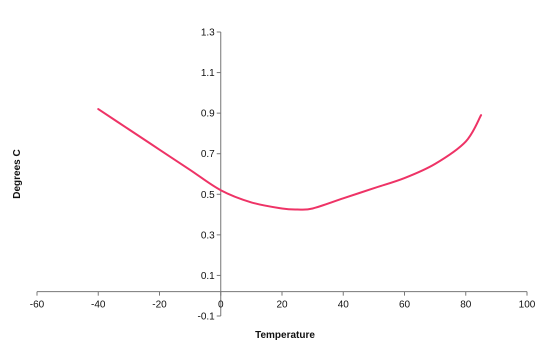  Describe the element at coordinates (466, 305) in the screenshot. I see `x-tick-label: 80` at that location.